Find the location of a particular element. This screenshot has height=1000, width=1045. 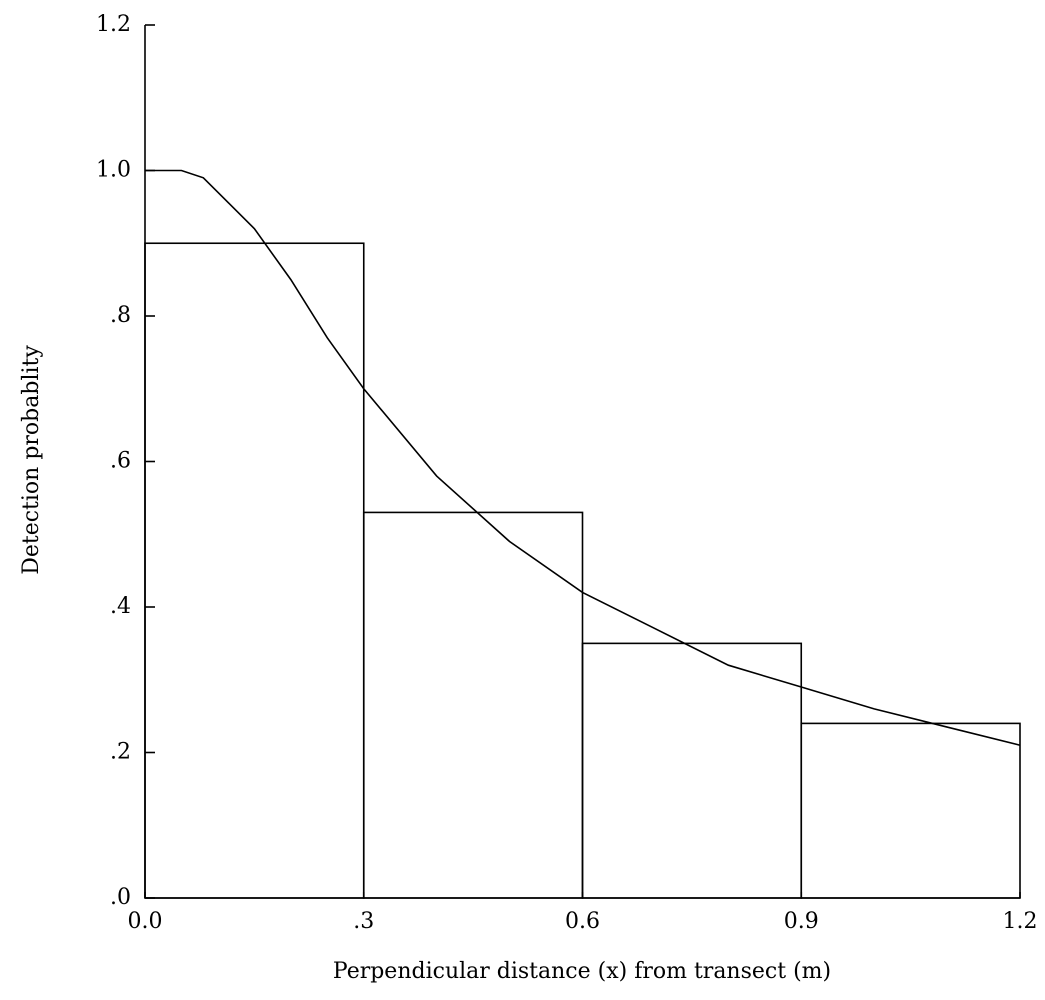

x-tick-label: 0.6 is located at coordinates (582, 921).